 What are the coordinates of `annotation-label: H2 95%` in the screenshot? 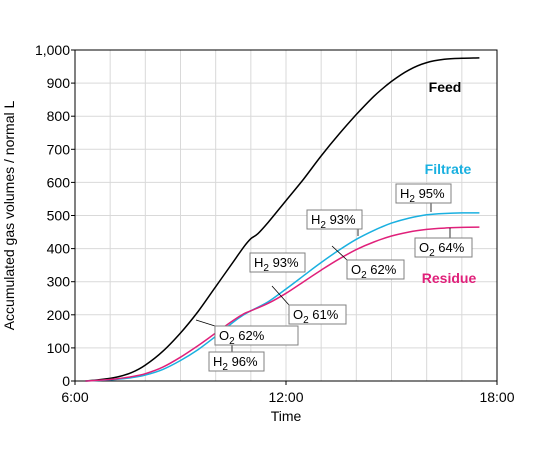 It's located at (422, 195).